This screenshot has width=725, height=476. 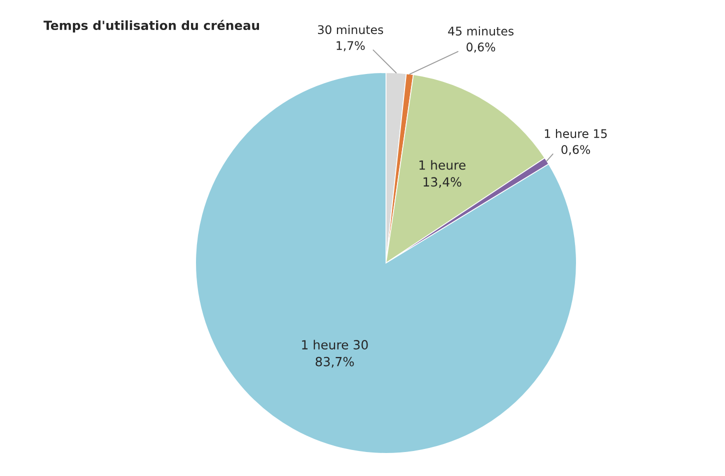 What do you see at coordinates (335, 362) in the screenshot?
I see `data-label: 83,7%` at bounding box center [335, 362].